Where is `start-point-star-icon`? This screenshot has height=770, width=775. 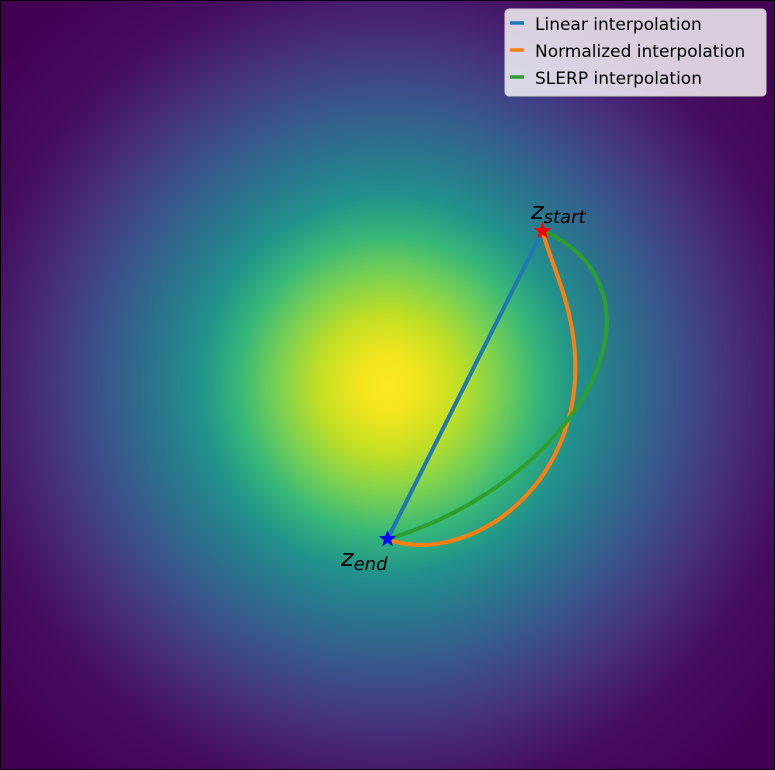
start-point-star-icon is located at coordinates (542, 230).